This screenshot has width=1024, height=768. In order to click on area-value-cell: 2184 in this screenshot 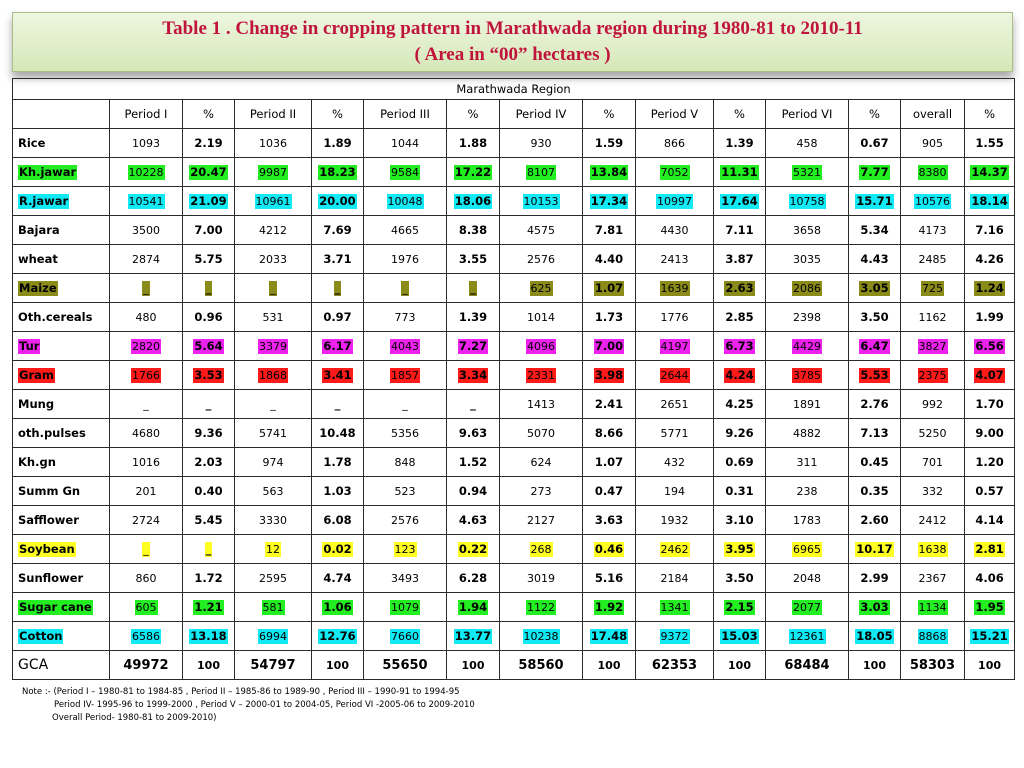, I will do `click(674, 578)`.